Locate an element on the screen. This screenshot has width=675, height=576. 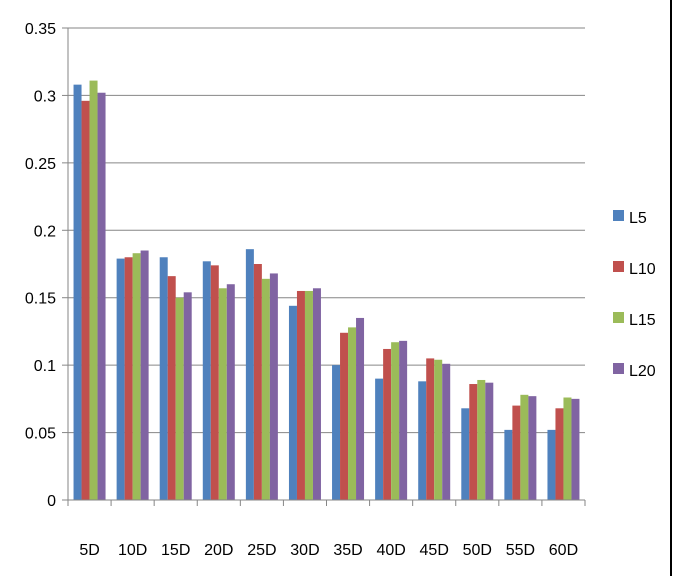
bar-l5-55d is located at coordinates (508, 464).